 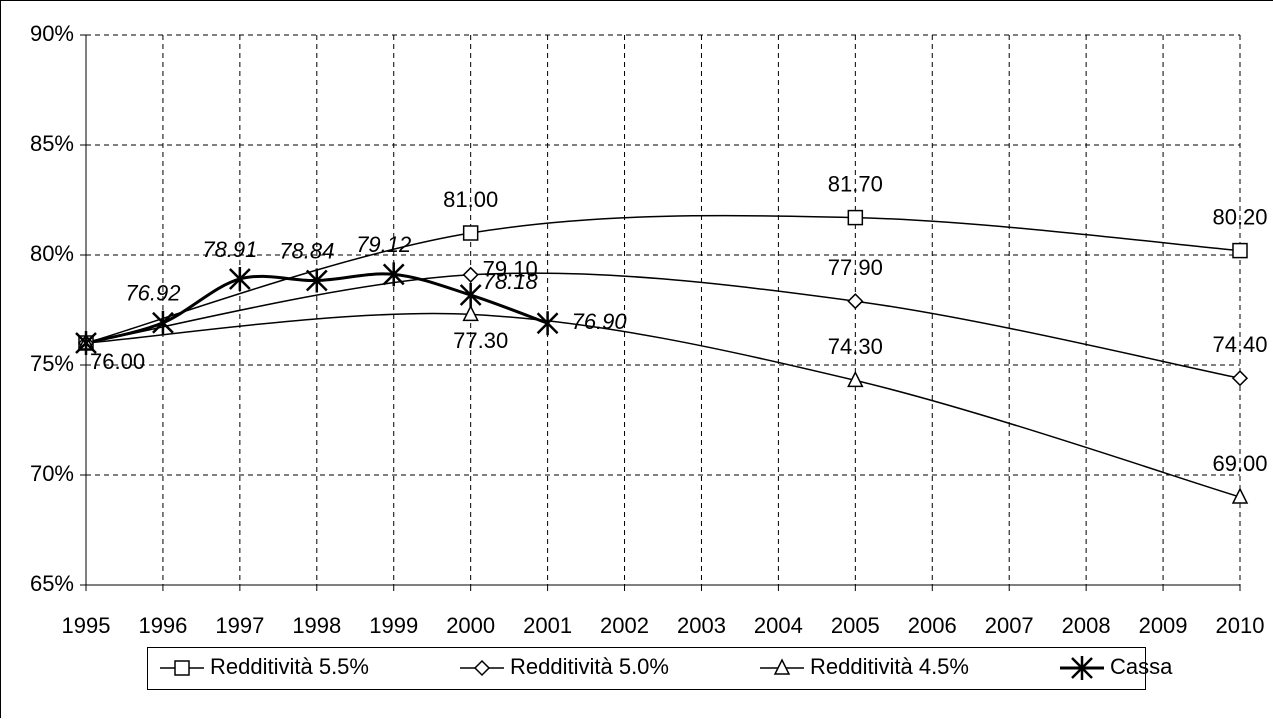 What do you see at coordinates (52, 363) in the screenshot?
I see `y-tick-label: 75%` at bounding box center [52, 363].